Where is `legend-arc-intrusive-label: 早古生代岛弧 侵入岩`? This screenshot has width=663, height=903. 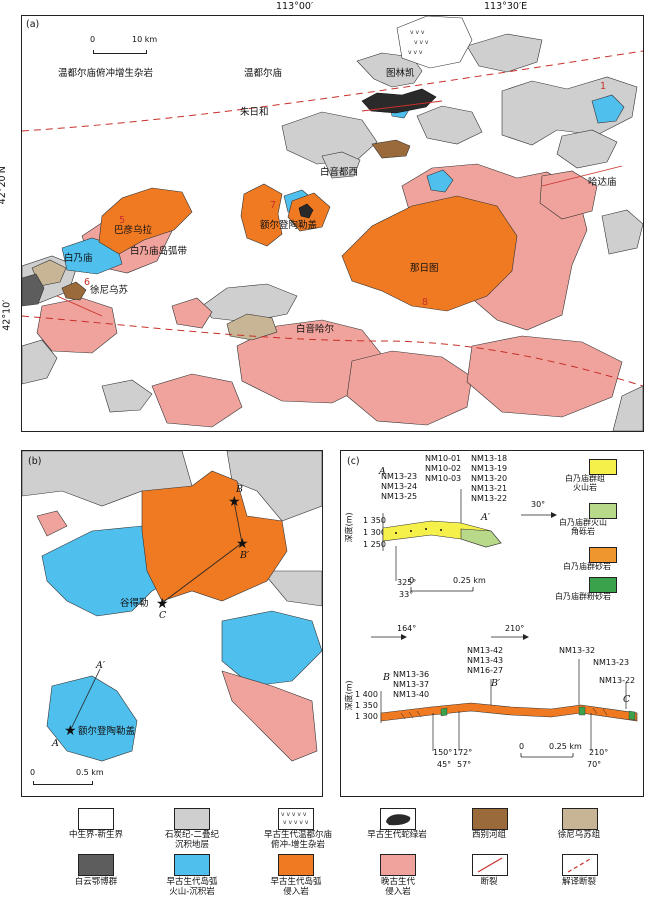
legend-arc-intrusive-label: 早古生代岛弧 侵入岩 is located at coordinates (296, 887).